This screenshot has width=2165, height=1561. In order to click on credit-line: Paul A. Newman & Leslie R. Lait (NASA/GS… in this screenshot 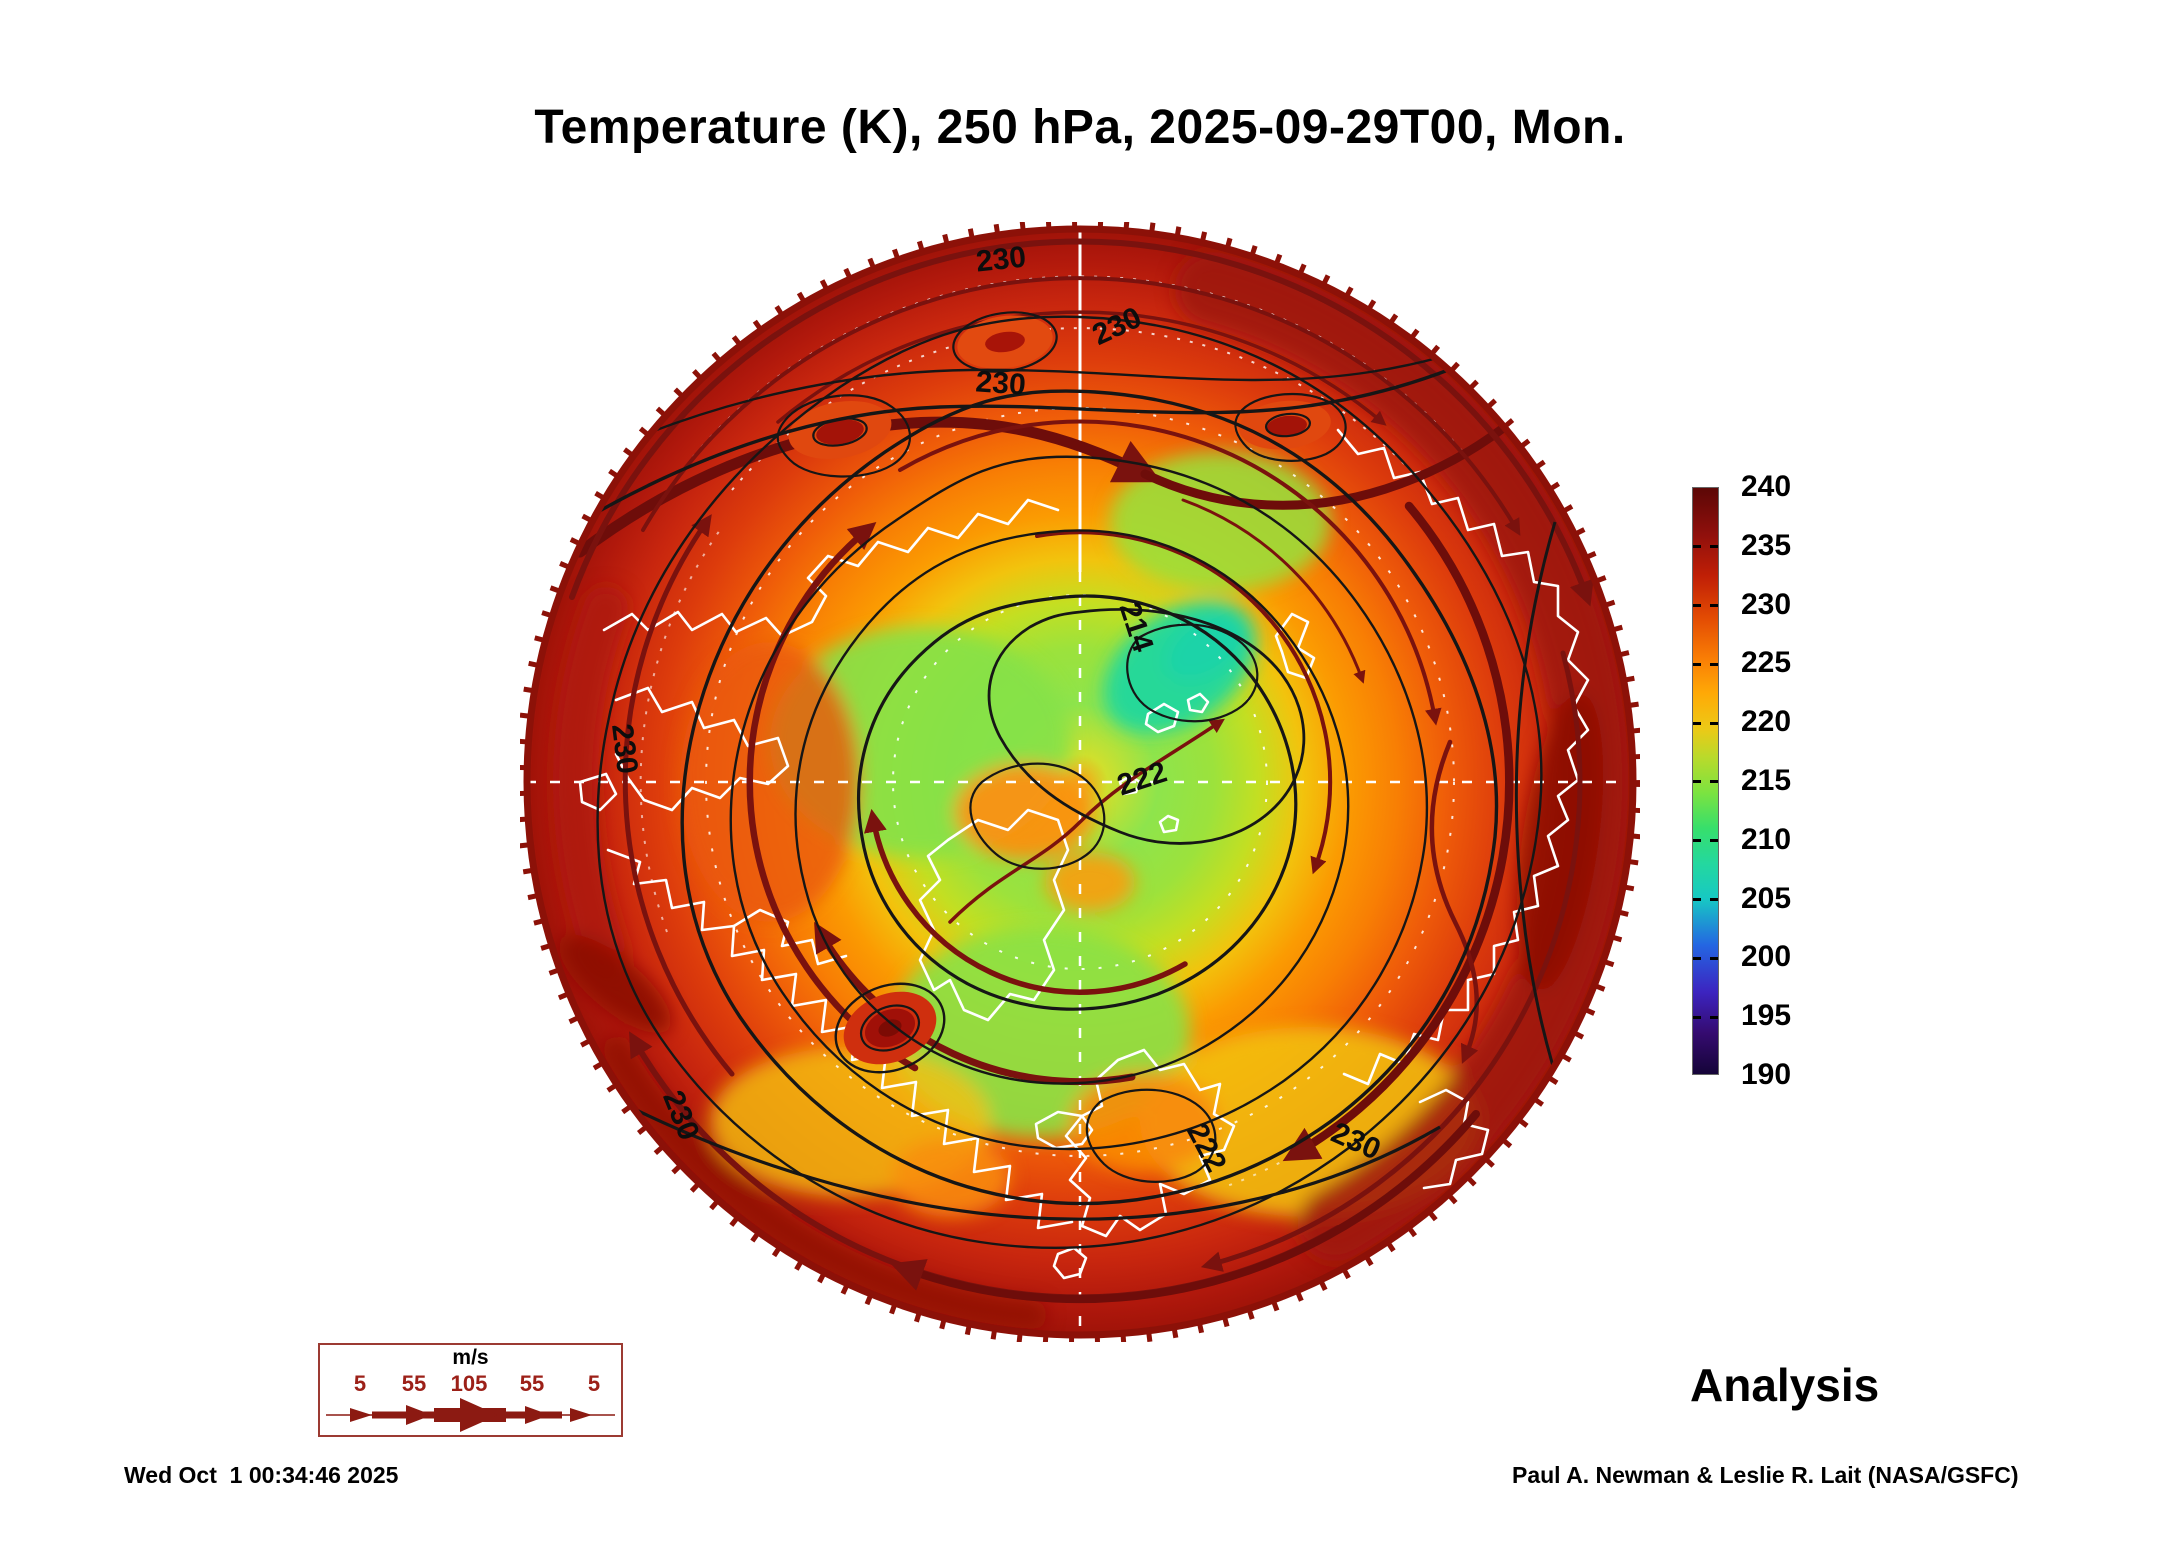, I will do `click(1765, 1475)`.